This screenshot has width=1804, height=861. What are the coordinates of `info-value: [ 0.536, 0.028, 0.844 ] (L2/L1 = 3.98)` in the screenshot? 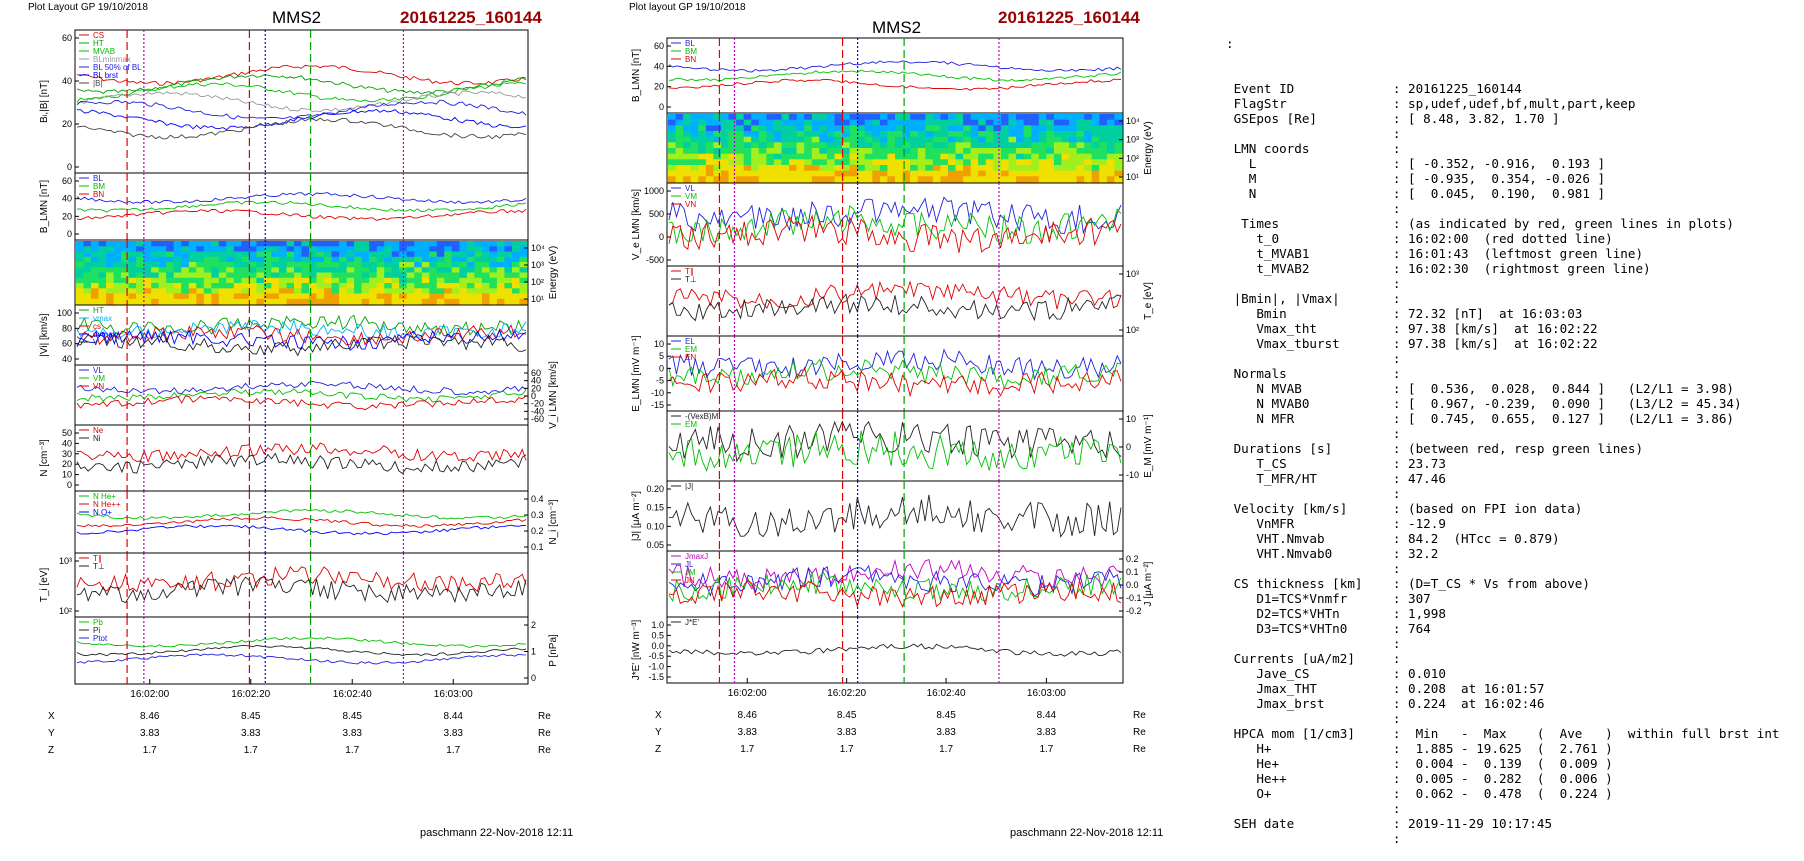 It's located at (1571, 388).